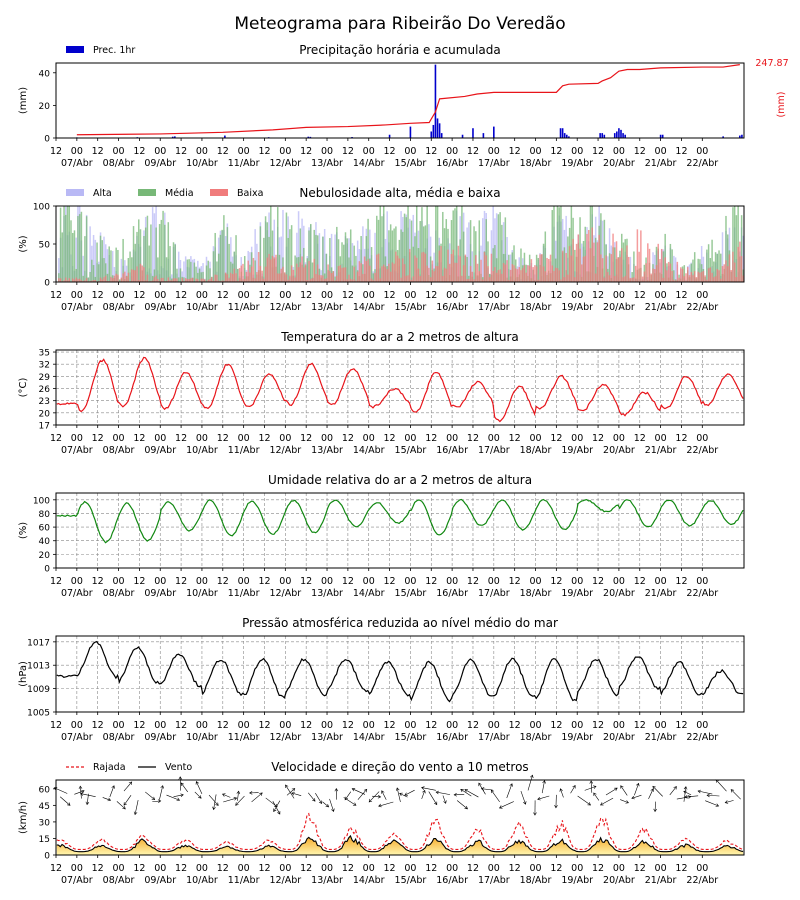 This screenshot has height=900, width=800. What do you see at coordinates (44, 427) in the screenshot?
I see `y-tick-label: 17` at bounding box center [44, 427].